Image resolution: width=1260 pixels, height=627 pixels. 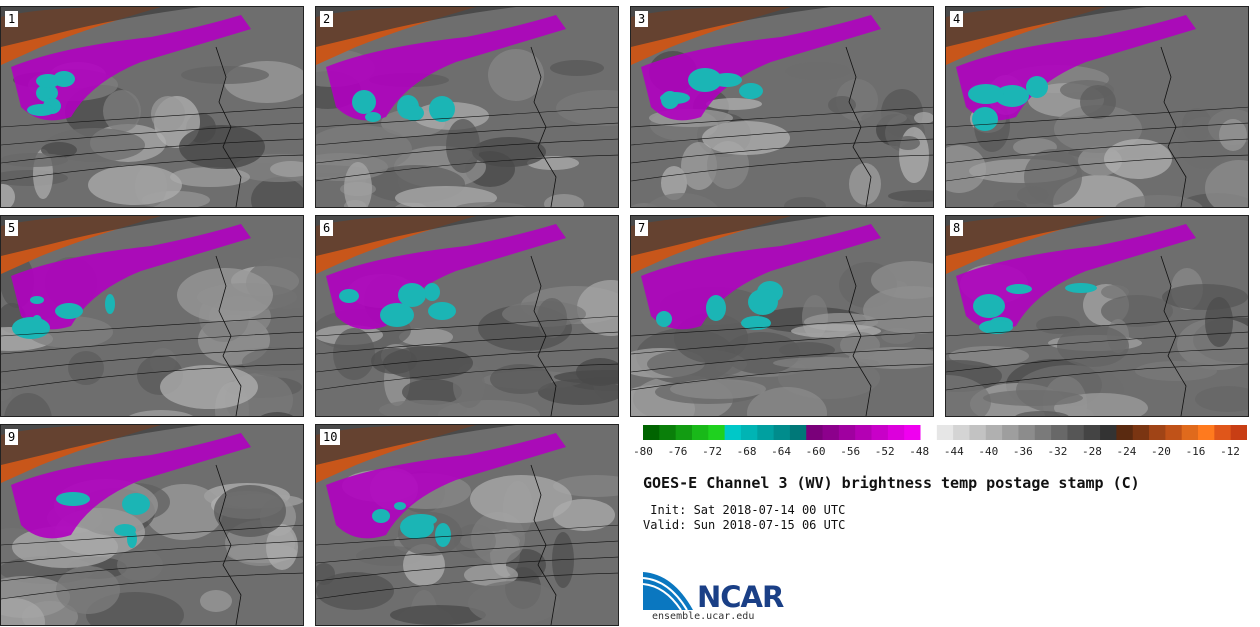 What do you see at coordinates (677, 451) in the screenshot?
I see `colorbar-tick-label: -76` at bounding box center [677, 451].